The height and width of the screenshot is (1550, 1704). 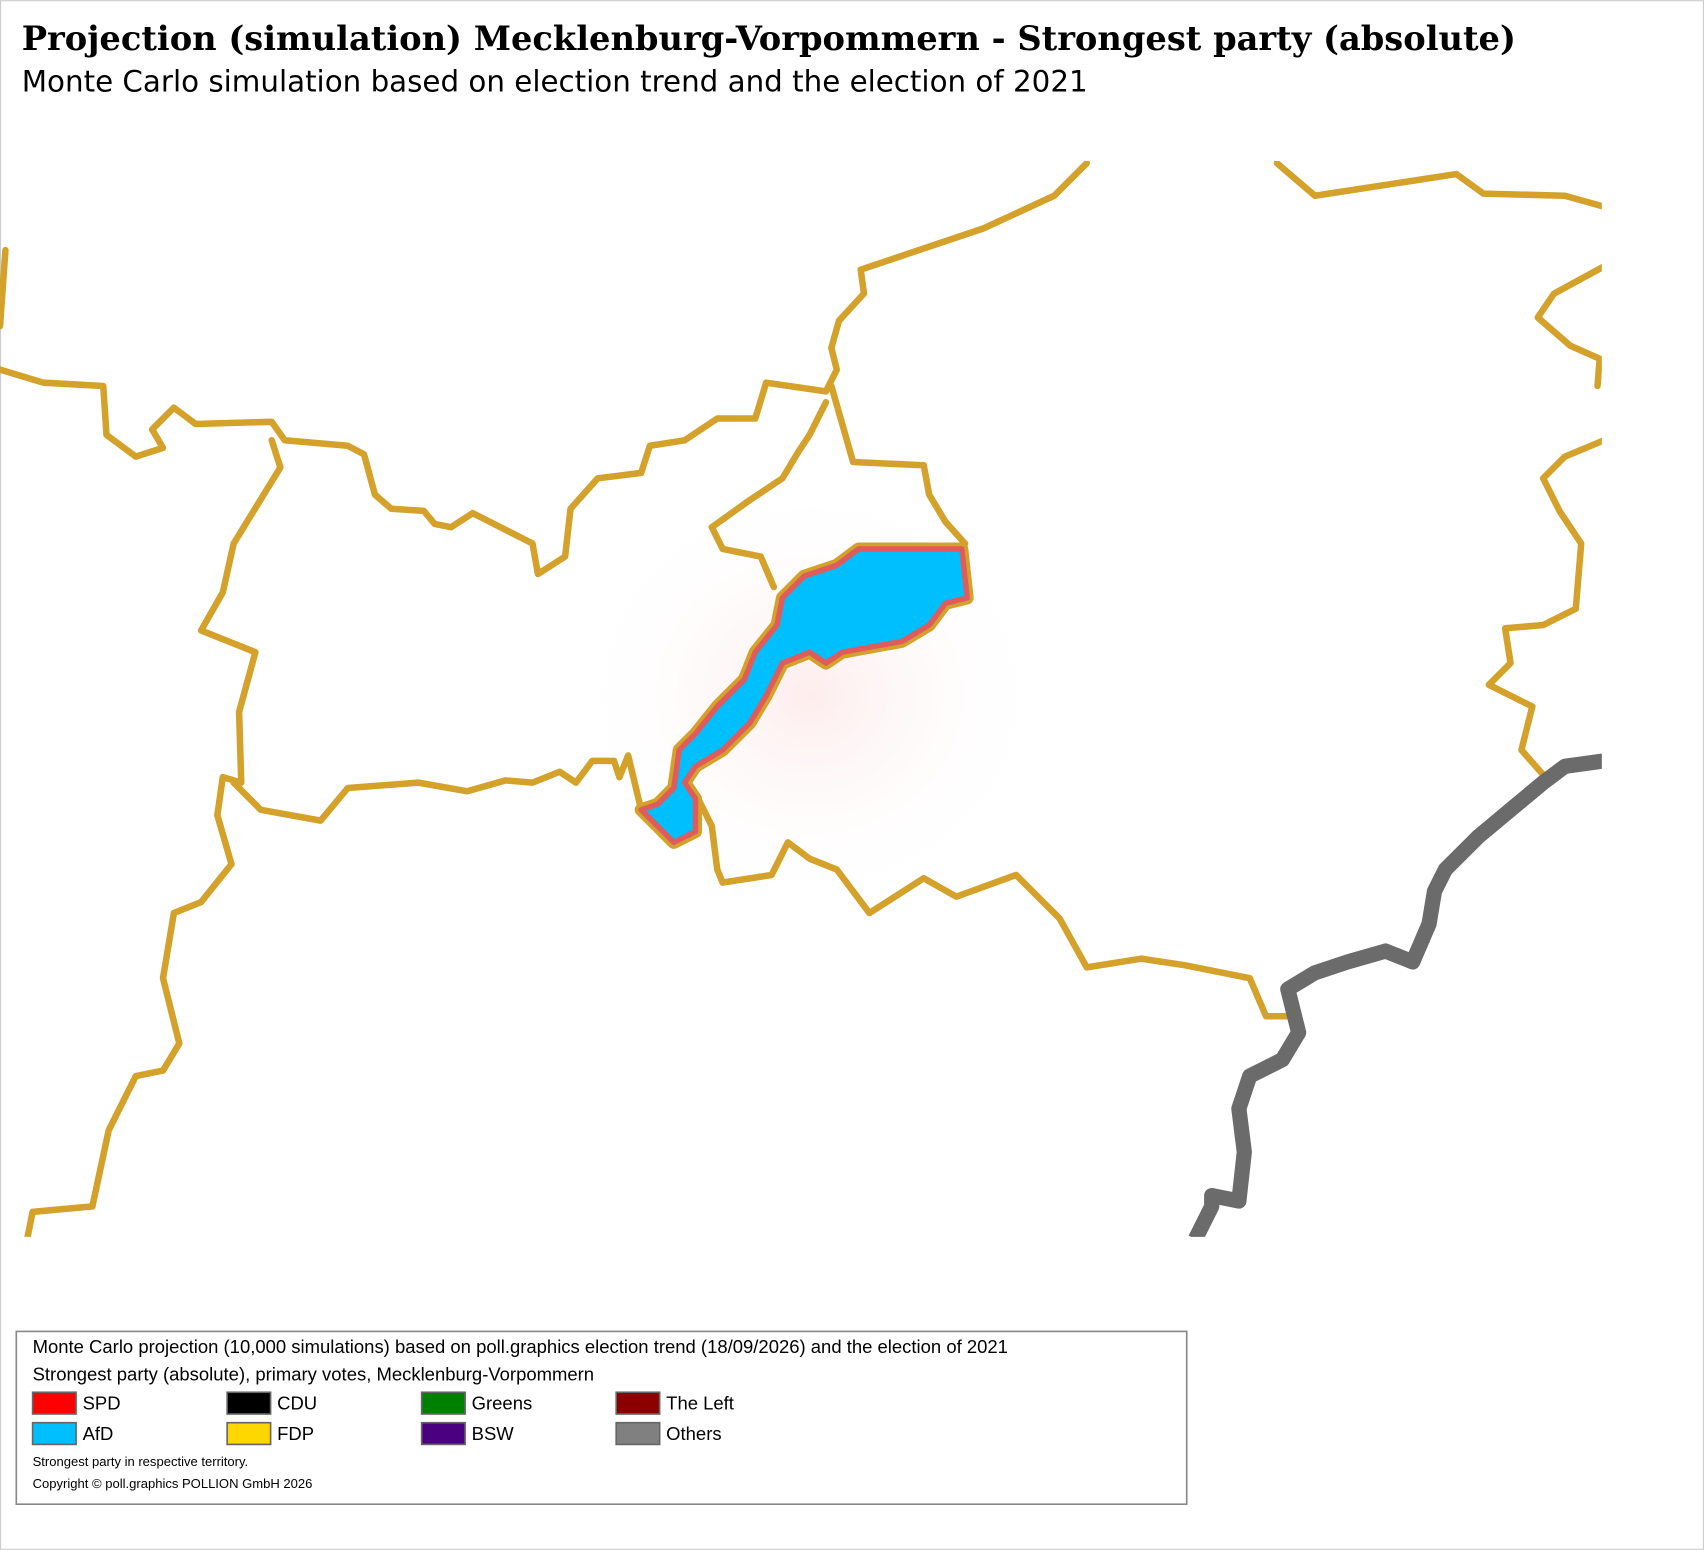 What do you see at coordinates (102, 1403) in the screenshot?
I see `legend-label: SPD` at bounding box center [102, 1403].